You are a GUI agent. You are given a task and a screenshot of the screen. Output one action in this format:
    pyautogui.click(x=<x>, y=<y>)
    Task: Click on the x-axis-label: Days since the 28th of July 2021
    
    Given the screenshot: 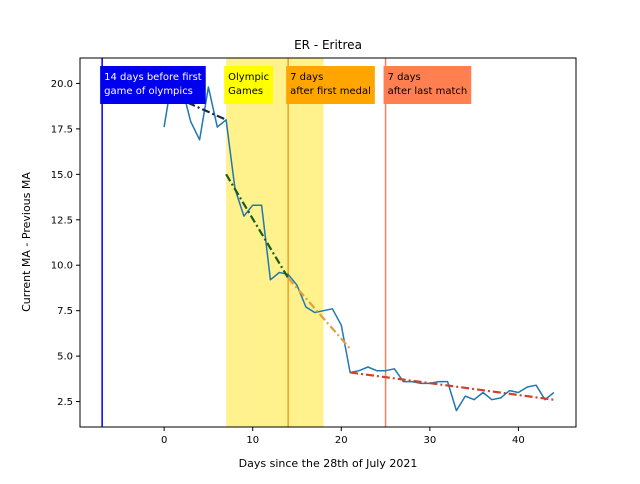 What is the action you would take?
    pyautogui.click(x=328, y=463)
    